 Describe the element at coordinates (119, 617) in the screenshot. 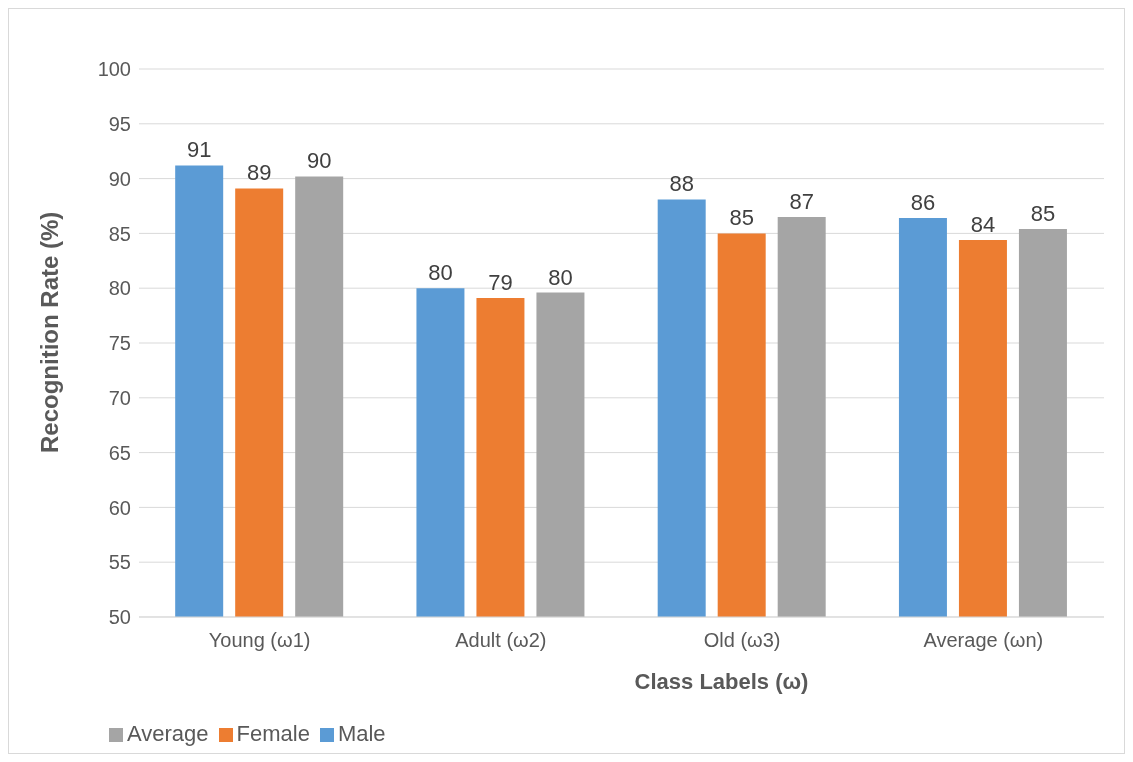

I see `y-tick-label: 50` at that location.